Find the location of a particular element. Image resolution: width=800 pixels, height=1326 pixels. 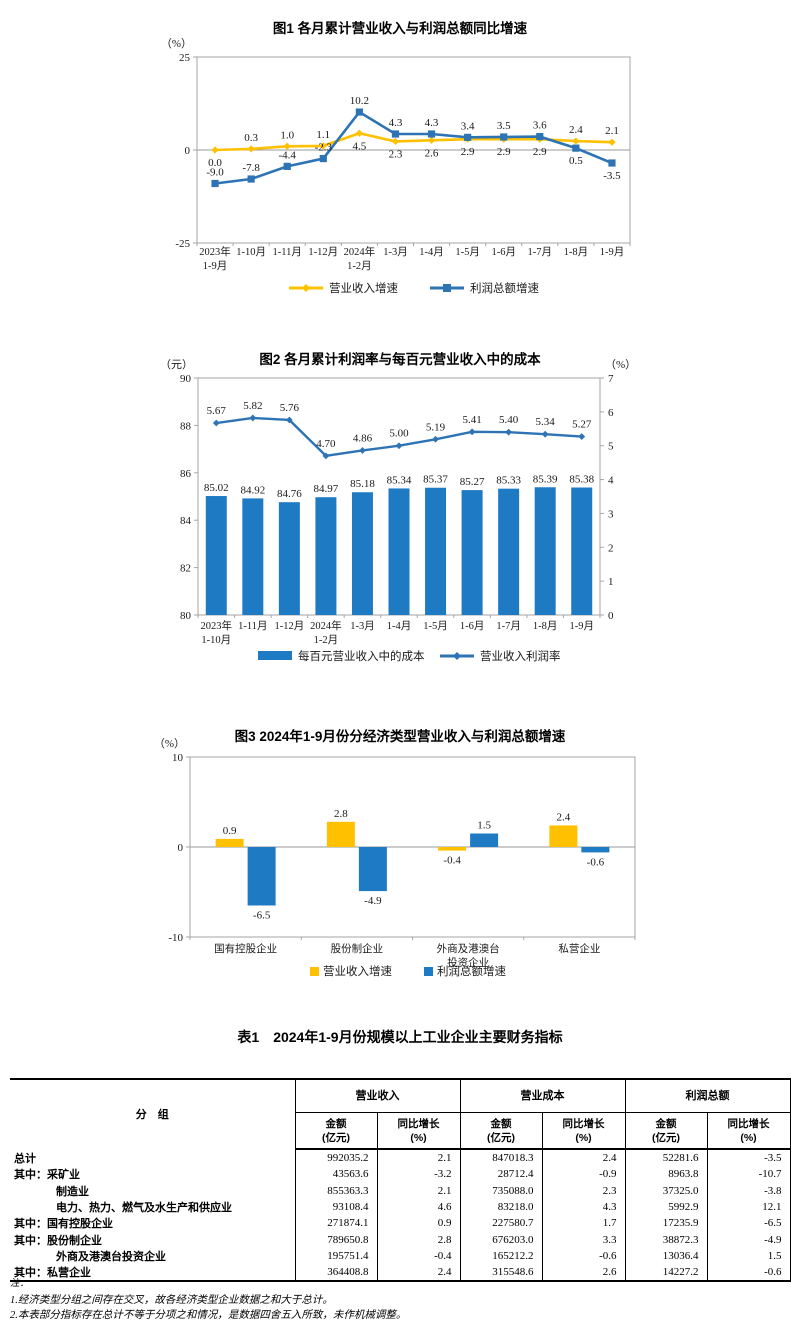

cell-value: 8963.8 is located at coordinates (665, 1174).